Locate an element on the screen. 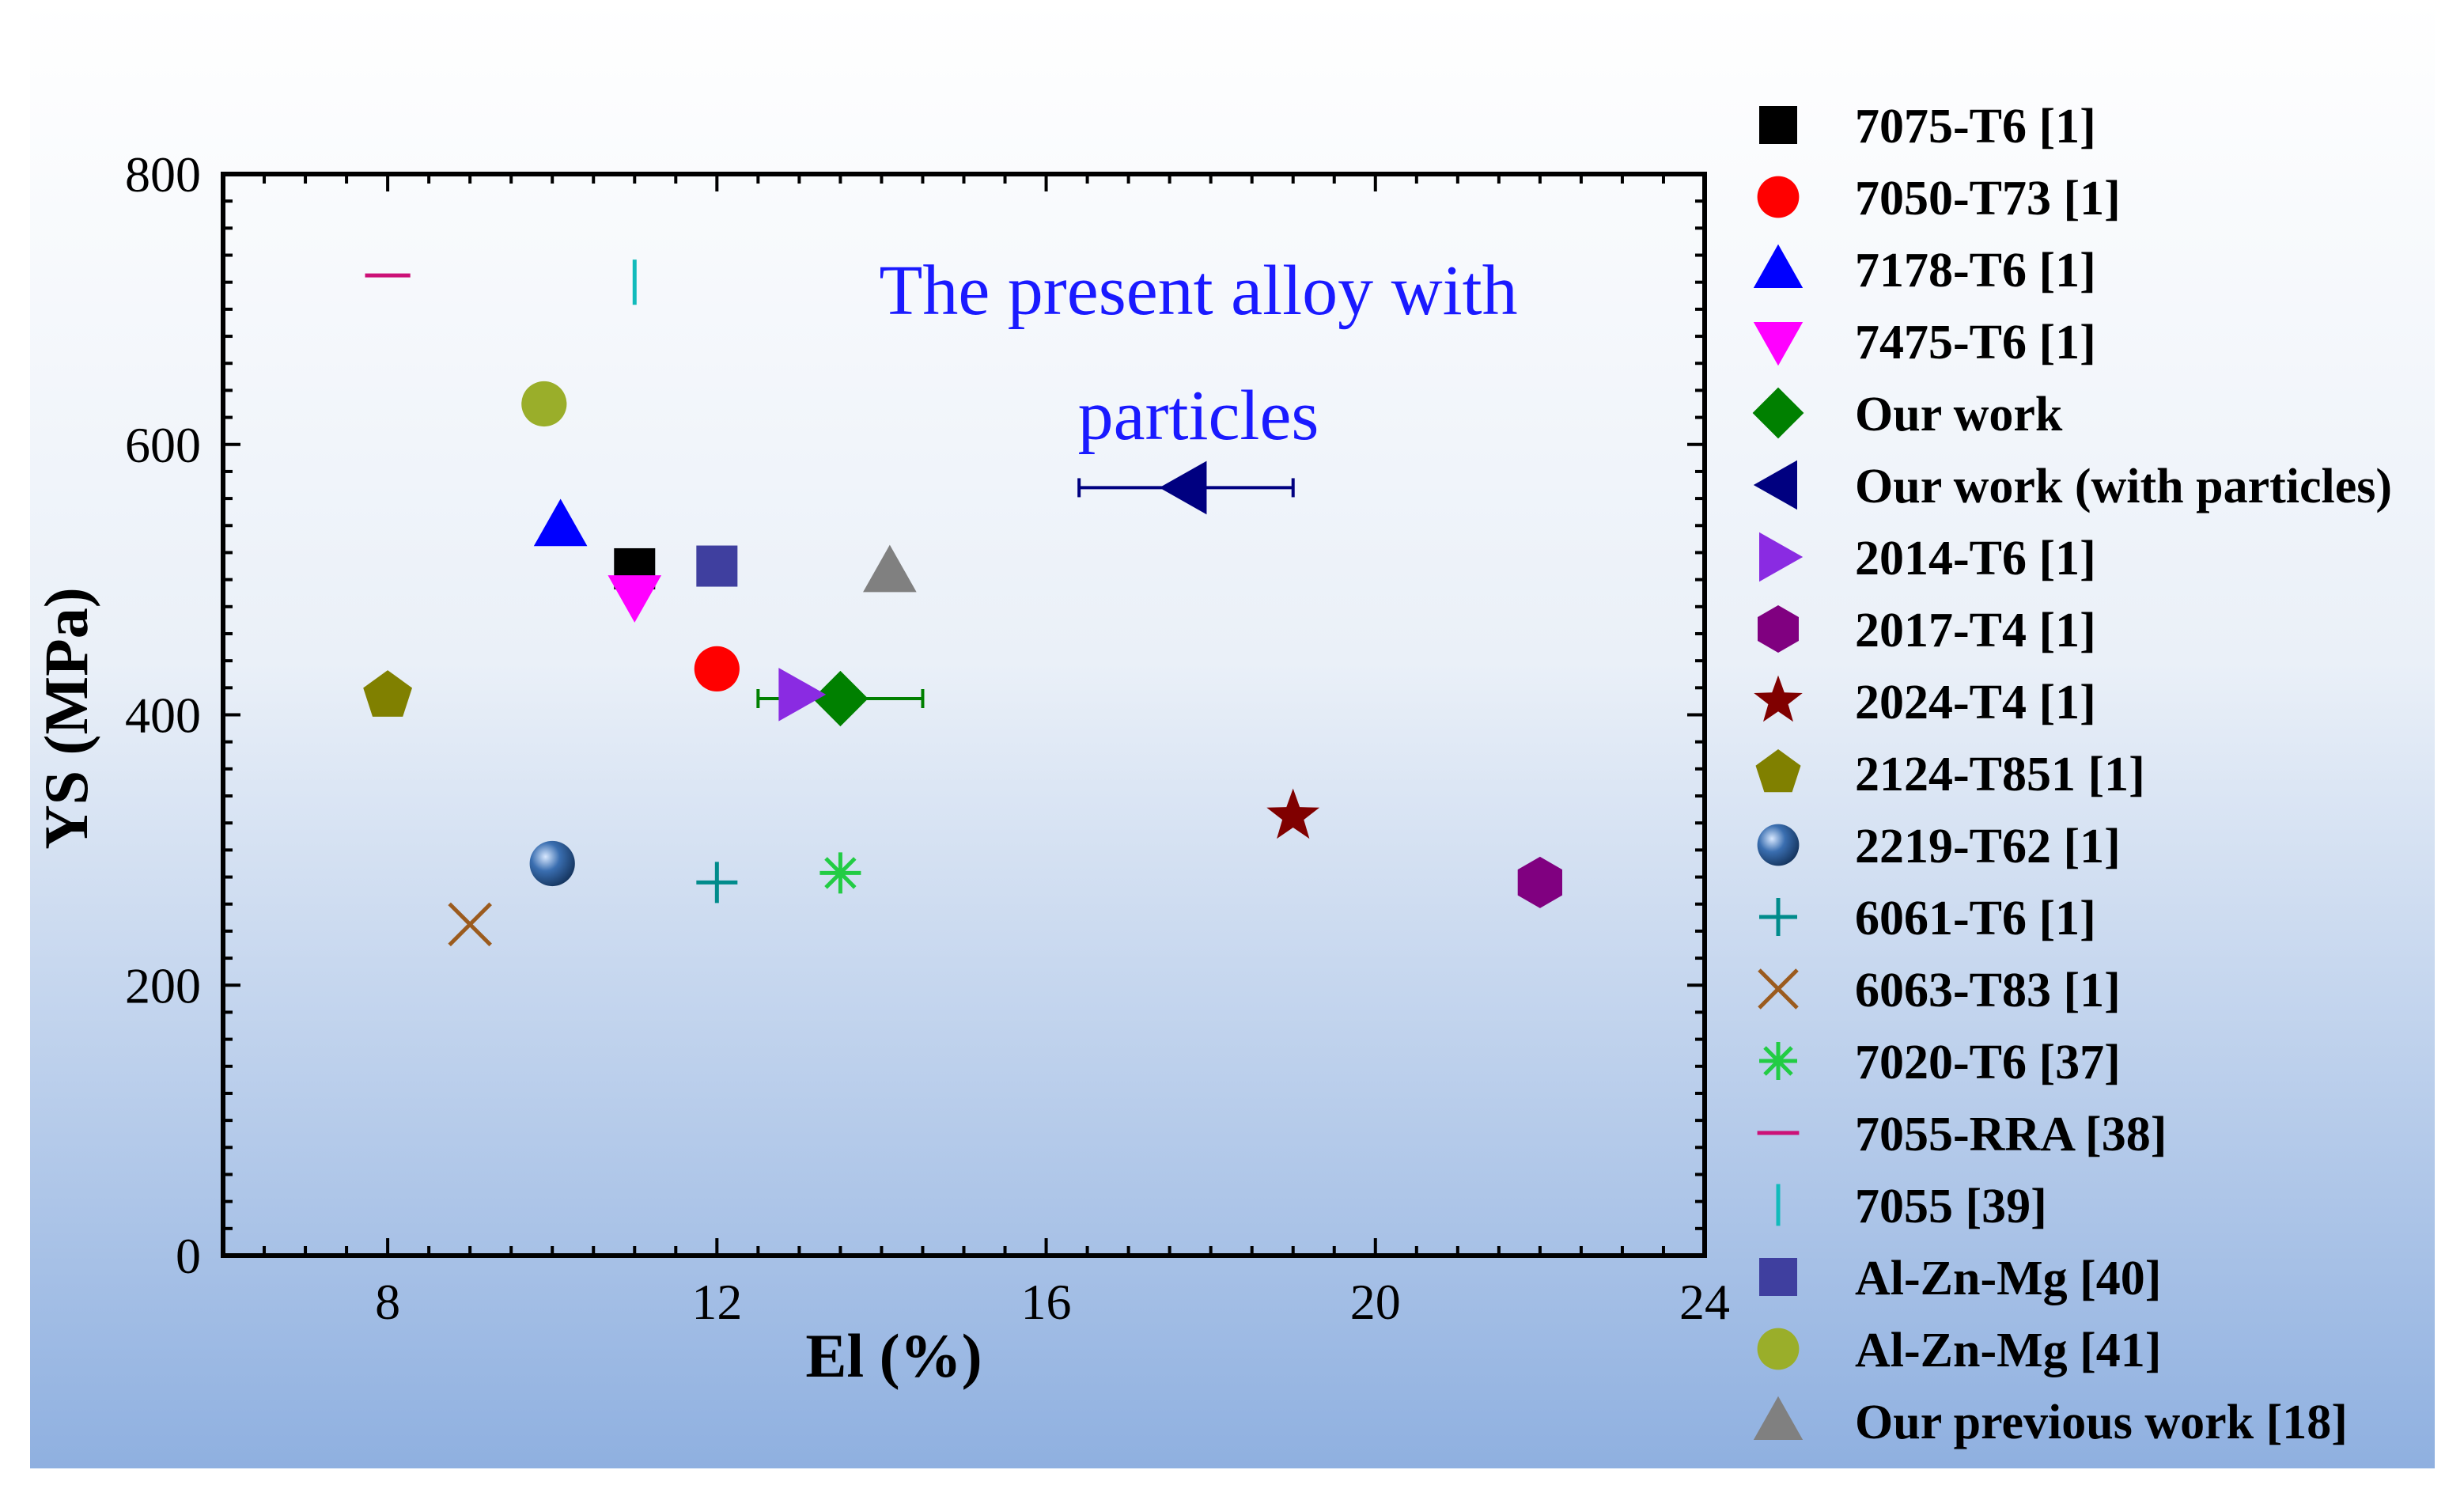 The height and width of the screenshot is (1504, 2464). legend-label: 7055 [39] is located at coordinates (1951, 1206).